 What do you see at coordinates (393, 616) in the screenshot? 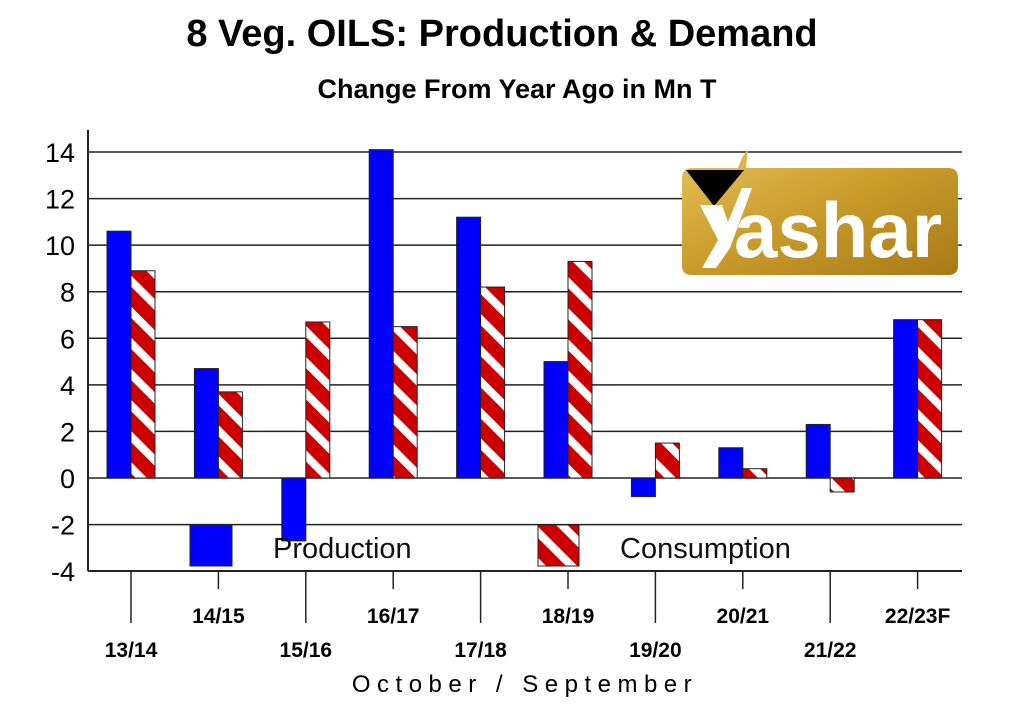
I see `x-tick-label: 16/17` at bounding box center [393, 616].